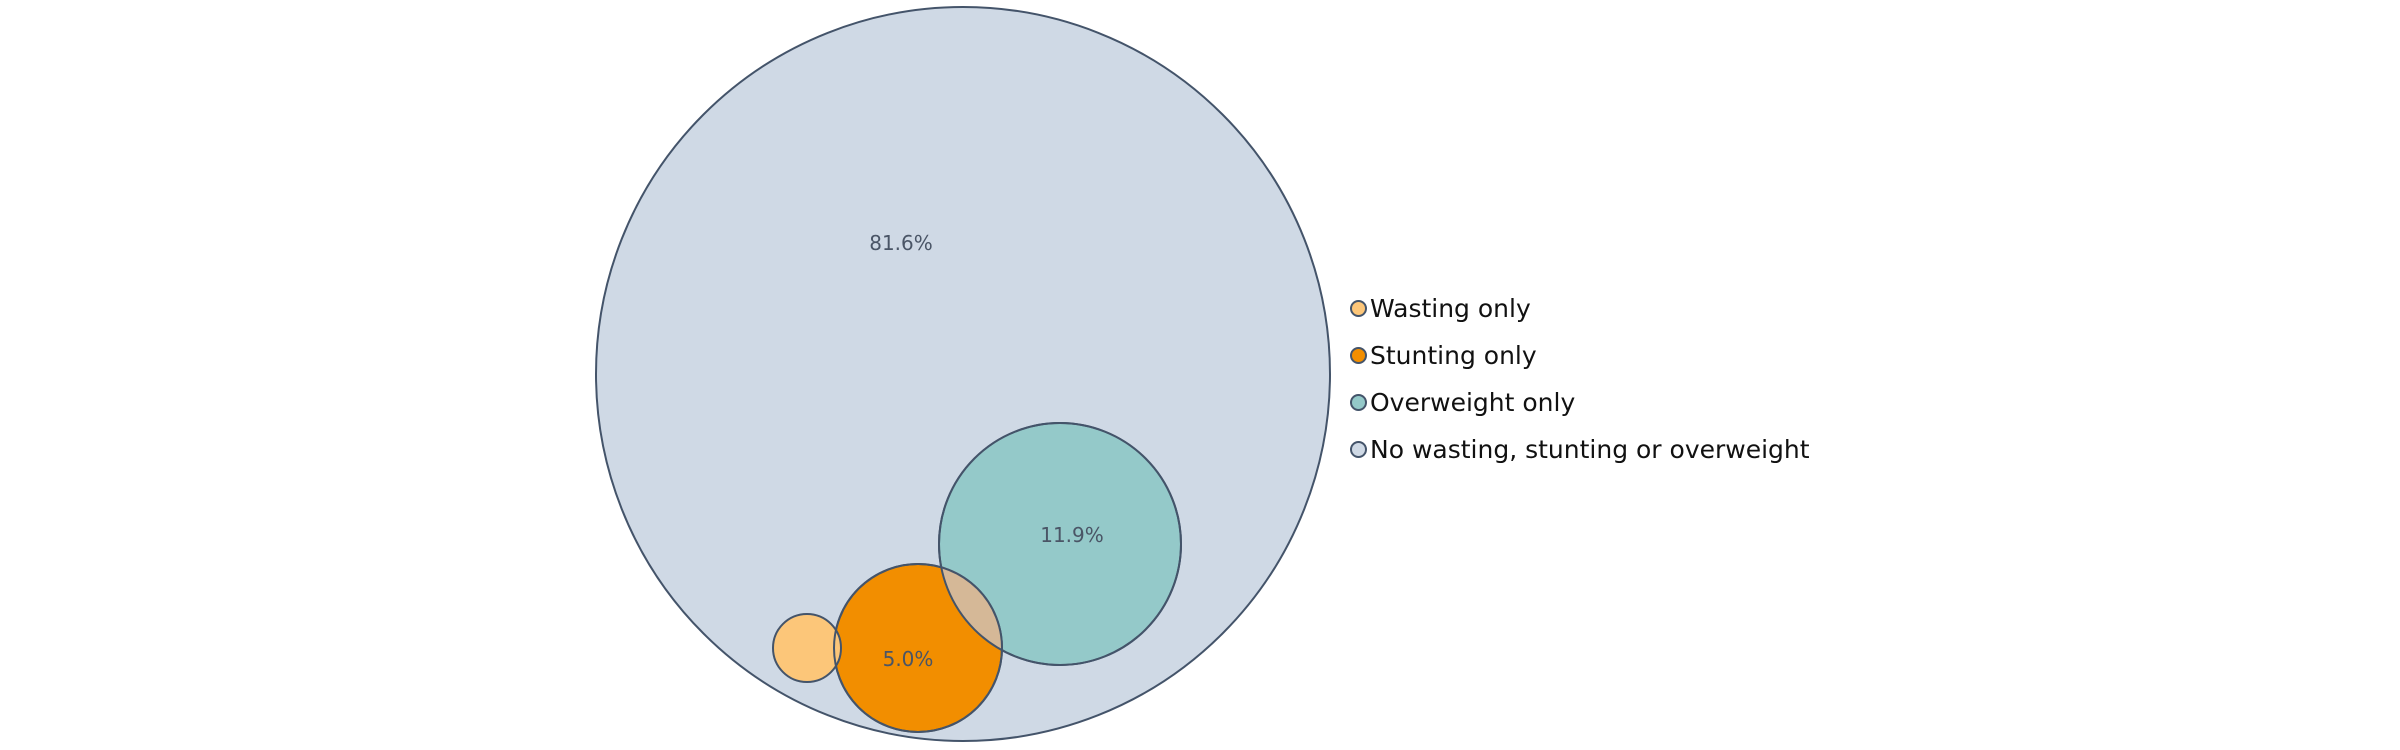 Image resolution: width=2400 pixels, height=750 pixels. Describe the element at coordinates (1358, 308) in the screenshot. I see `legend-swatch-wasting` at that location.